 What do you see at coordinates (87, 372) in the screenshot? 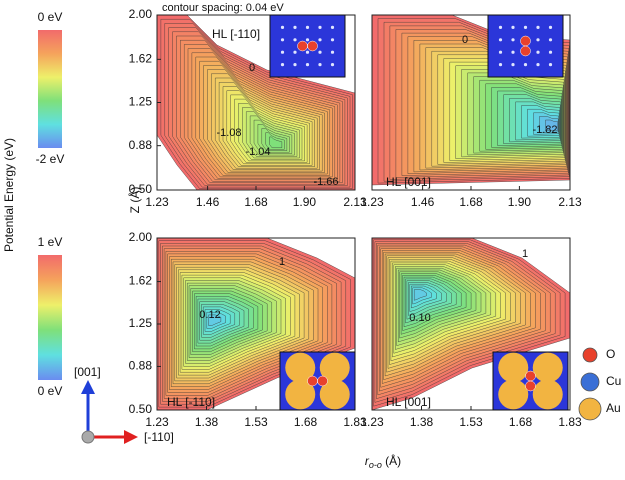
I see `axis-direction: [001]` at bounding box center [87, 372].